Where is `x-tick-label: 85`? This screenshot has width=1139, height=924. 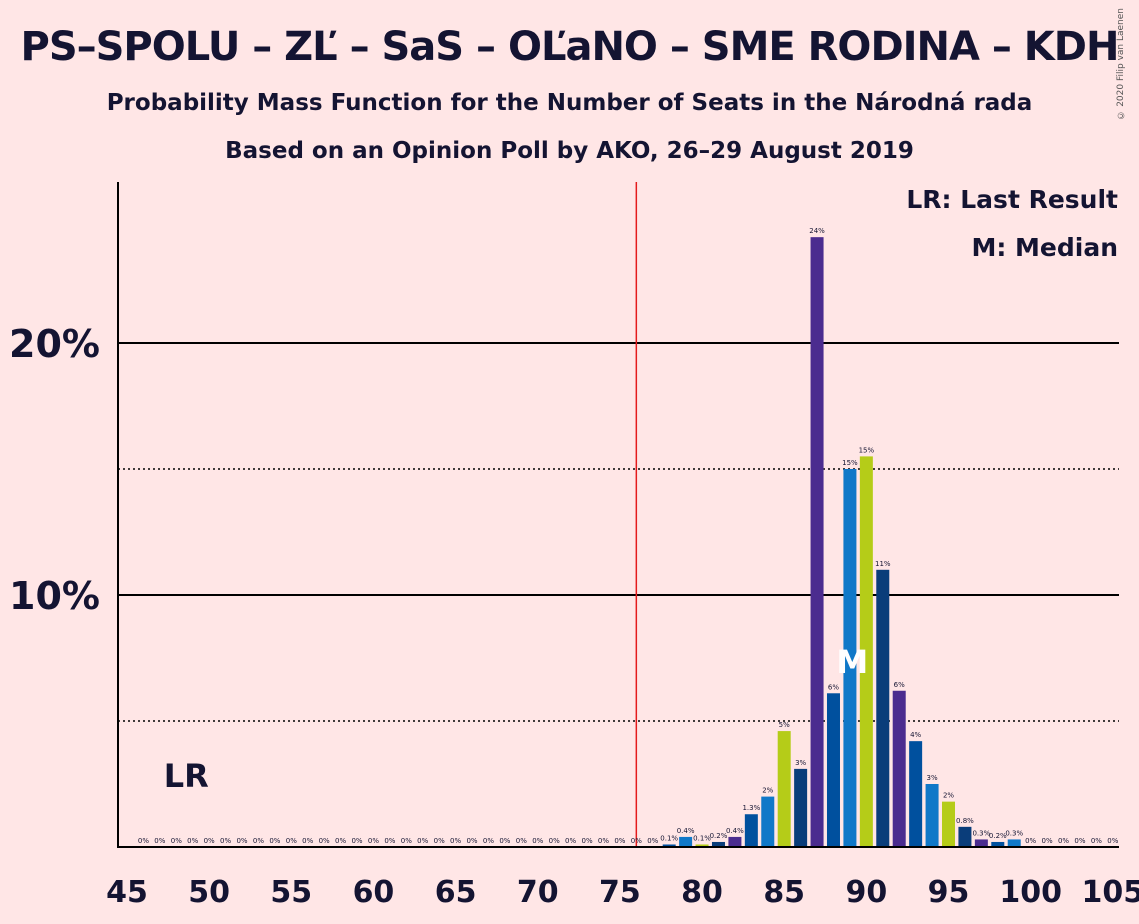
x-tick-label: 85 is located at coordinates (784, 892).